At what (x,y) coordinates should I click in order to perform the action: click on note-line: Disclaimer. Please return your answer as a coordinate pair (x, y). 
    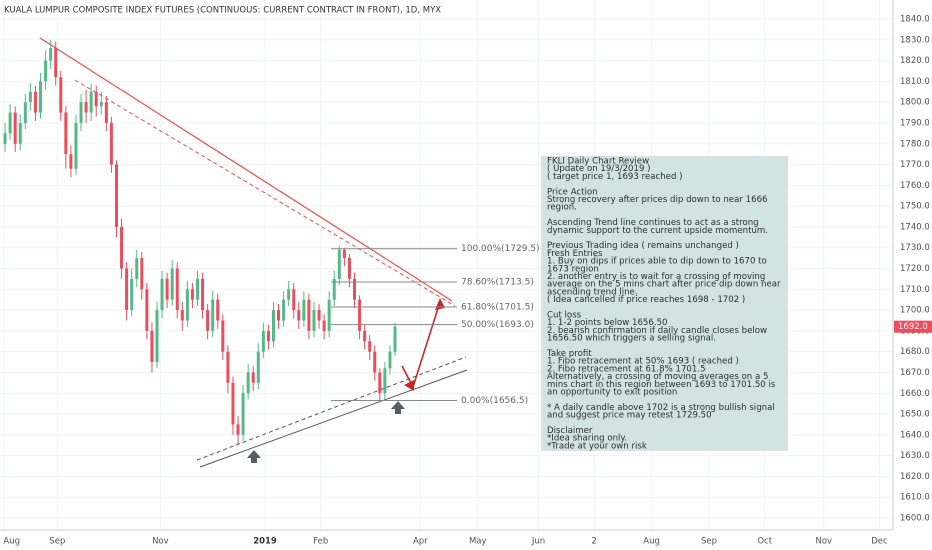
    Looking at the image, I should click on (570, 431).